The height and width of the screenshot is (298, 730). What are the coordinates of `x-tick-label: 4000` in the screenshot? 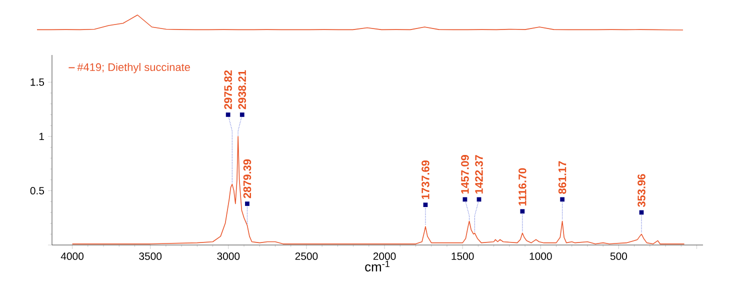 It's located at (72, 256).